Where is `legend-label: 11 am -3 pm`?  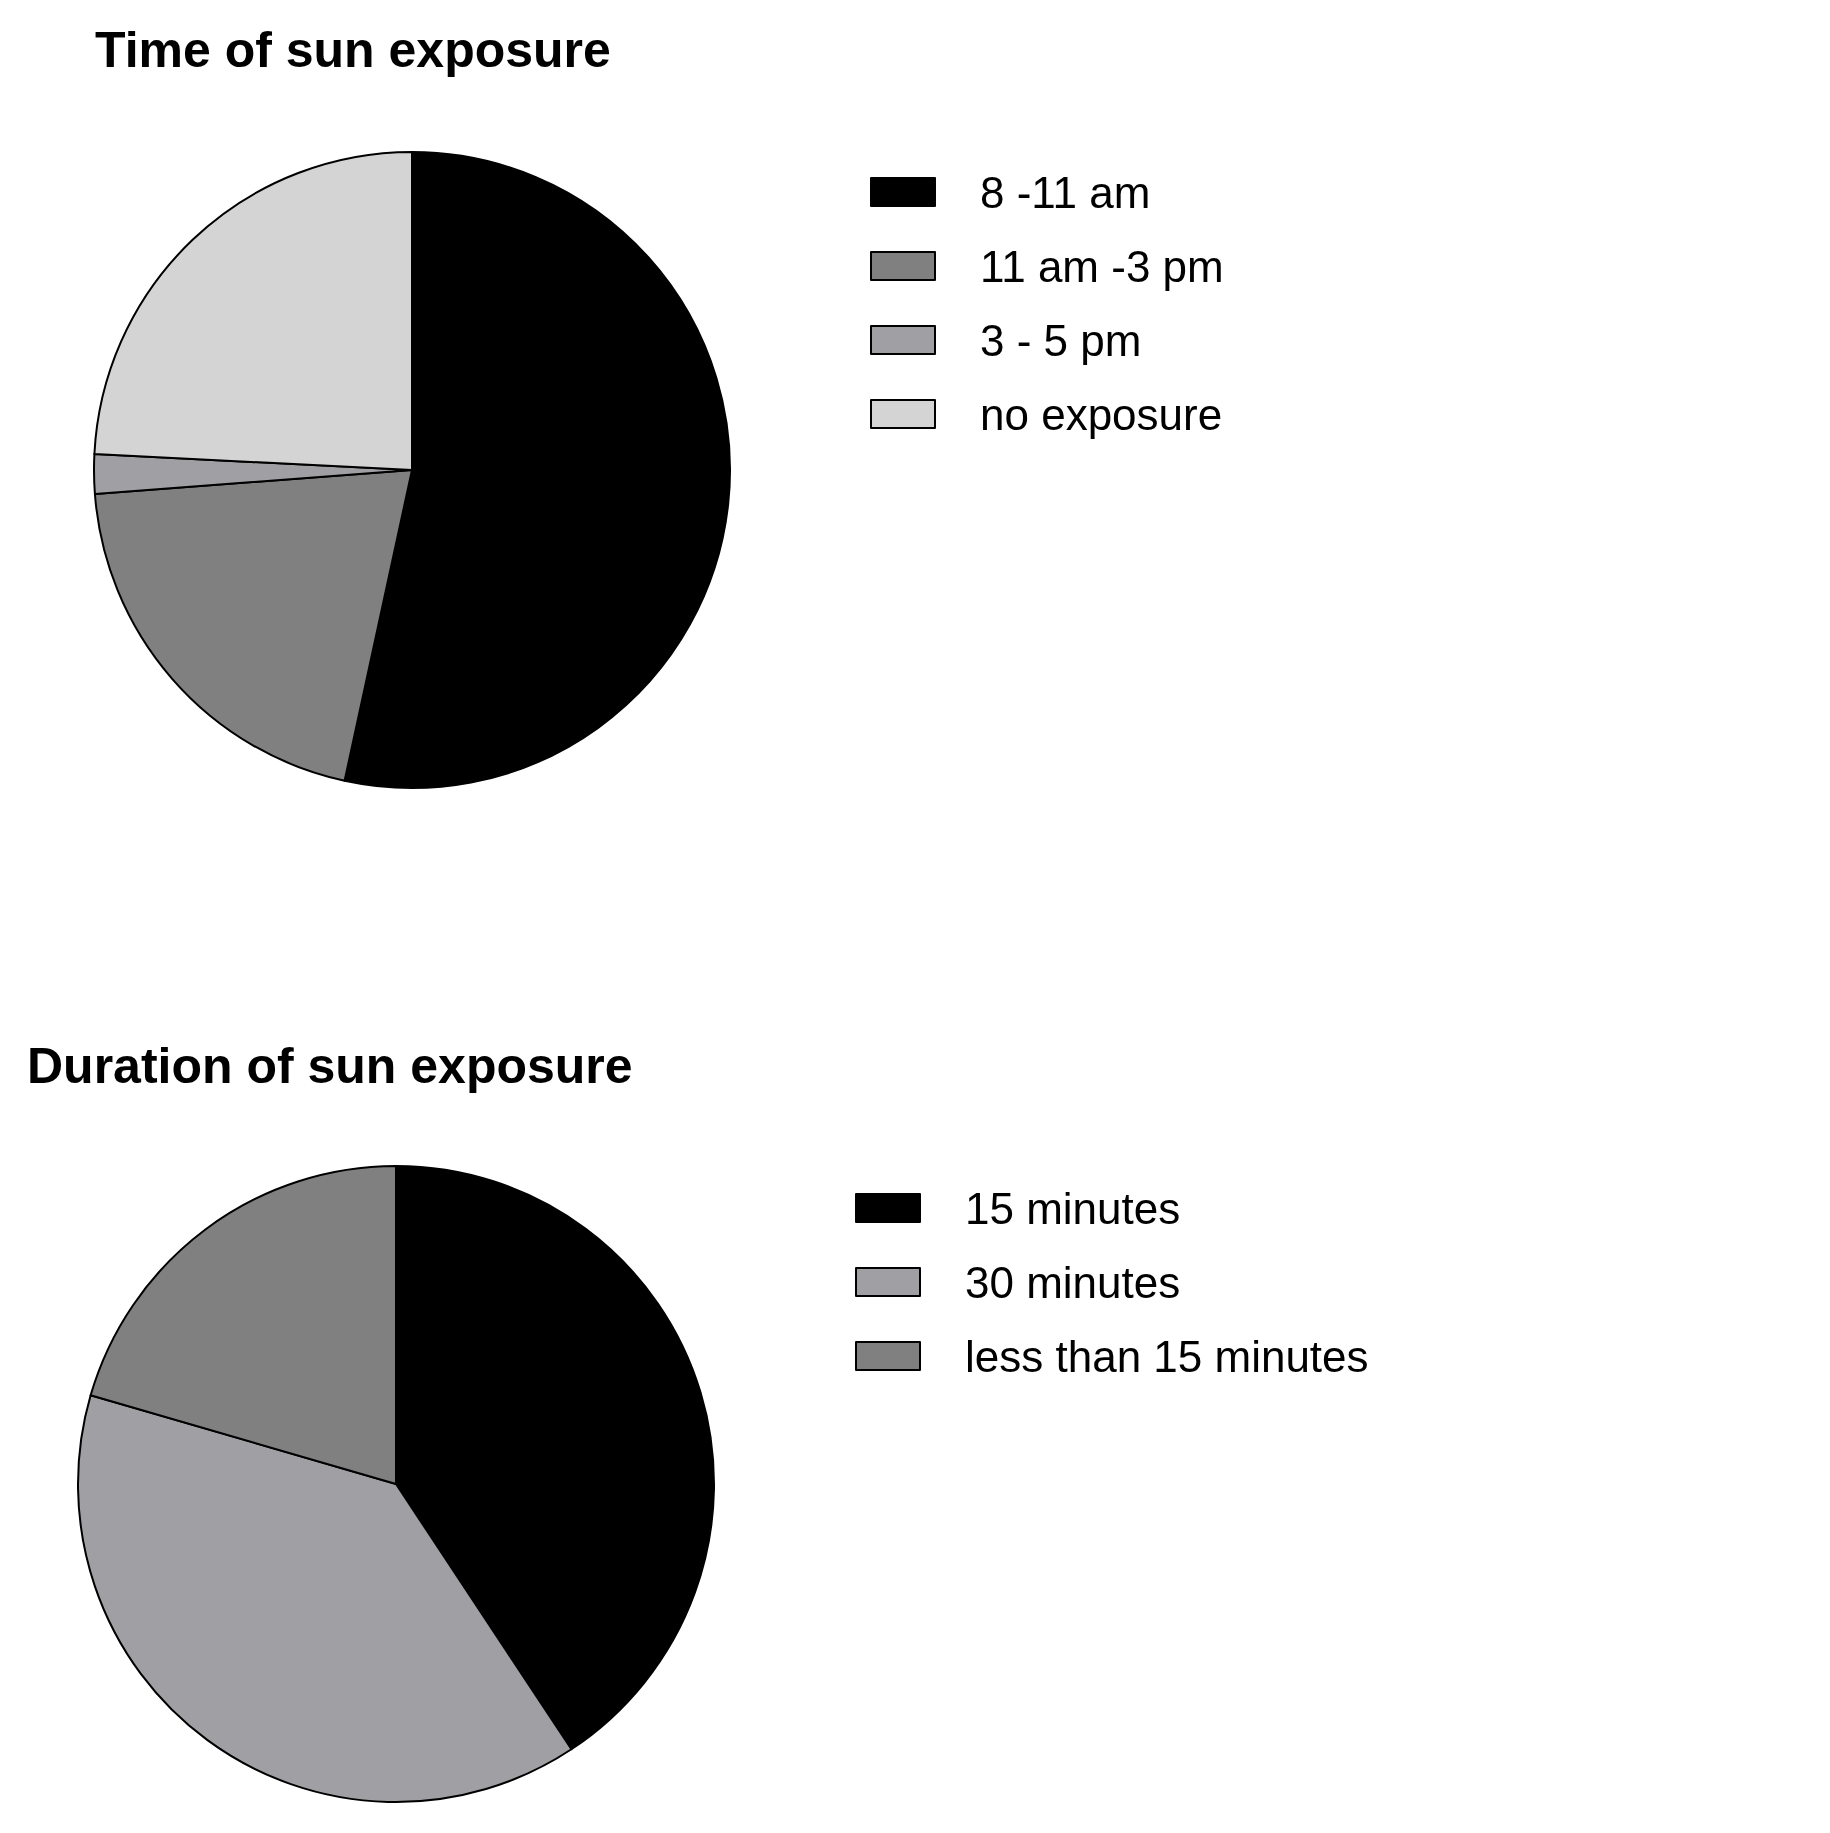 legend-label: 11 am -3 pm is located at coordinates (1102, 266).